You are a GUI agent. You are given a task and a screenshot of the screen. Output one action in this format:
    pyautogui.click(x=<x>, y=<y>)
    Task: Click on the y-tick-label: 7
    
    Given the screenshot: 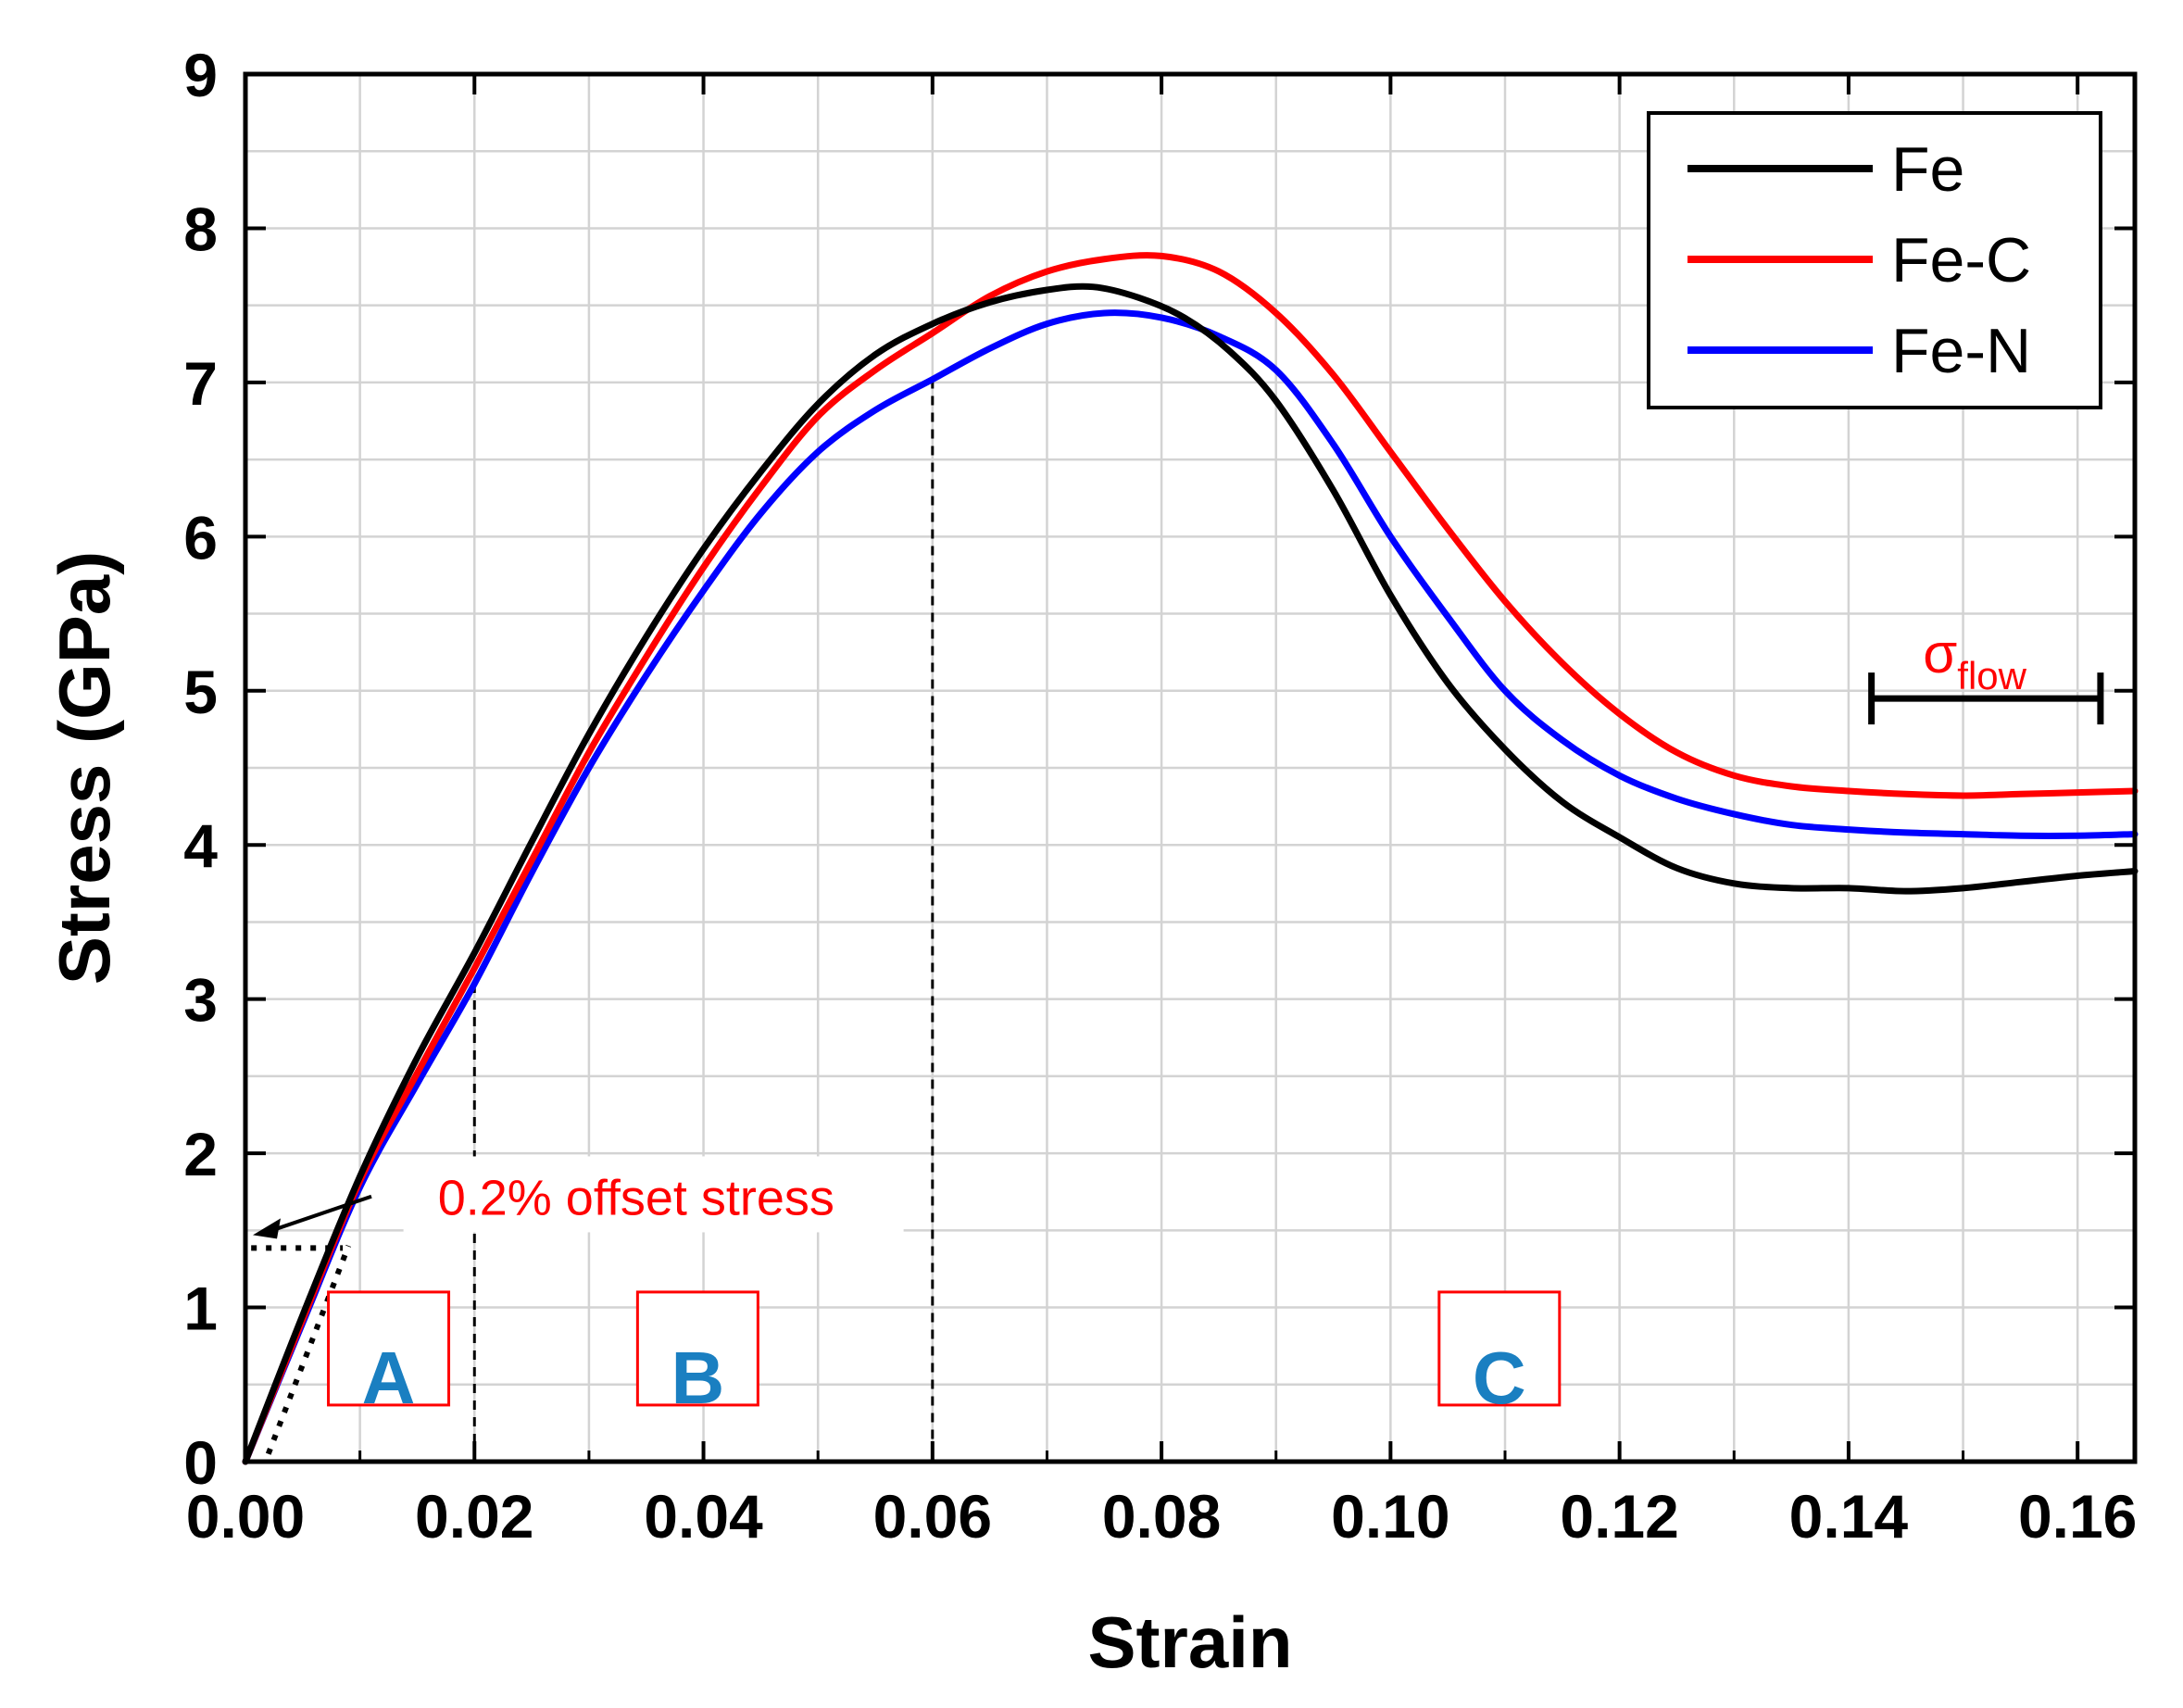 What is the action you would take?
    pyautogui.click(x=200, y=383)
    